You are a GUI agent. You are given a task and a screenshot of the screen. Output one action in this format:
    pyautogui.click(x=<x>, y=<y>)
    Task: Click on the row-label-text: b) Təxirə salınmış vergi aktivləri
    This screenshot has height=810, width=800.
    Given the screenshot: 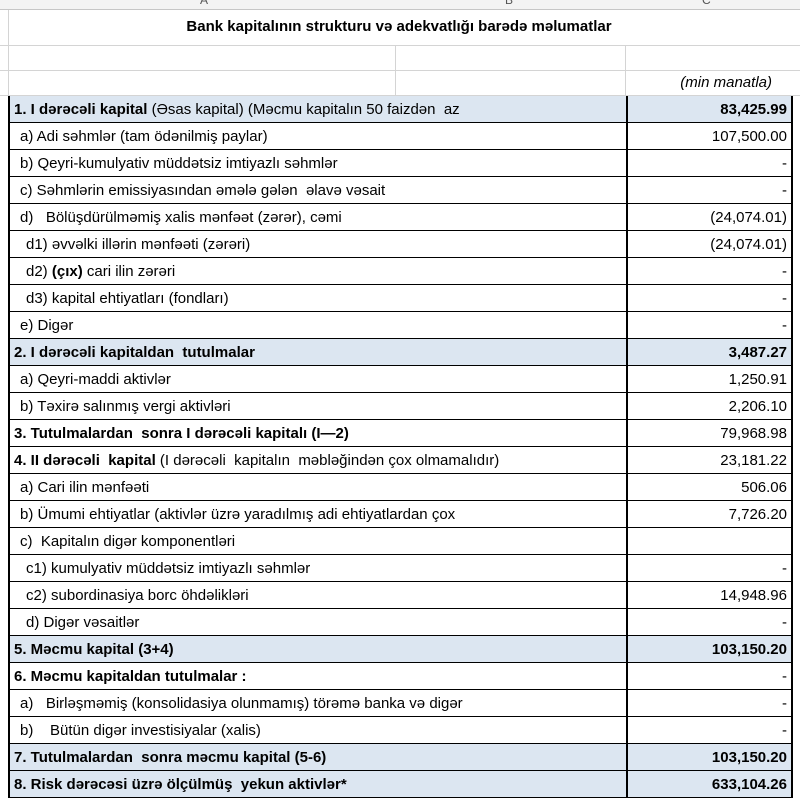 What is the action you would take?
    pyautogui.click(x=125, y=406)
    